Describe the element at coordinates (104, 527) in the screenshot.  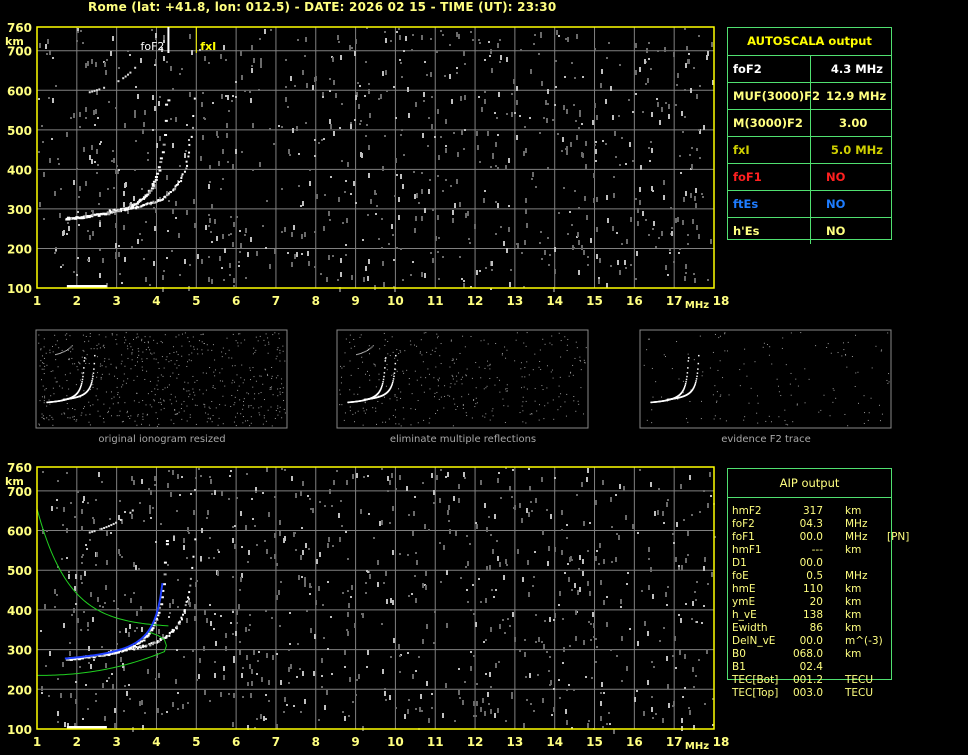
I see `multi-hop-echo` at that location.